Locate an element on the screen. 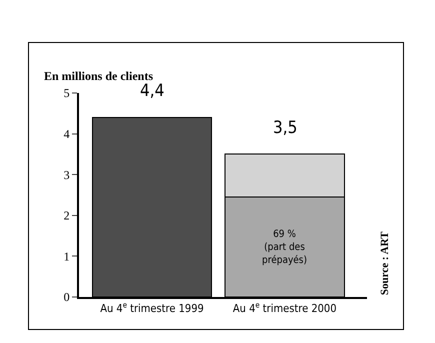 This screenshot has width=435, height=343. total-label: 3,5 is located at coordinates (285, 128).